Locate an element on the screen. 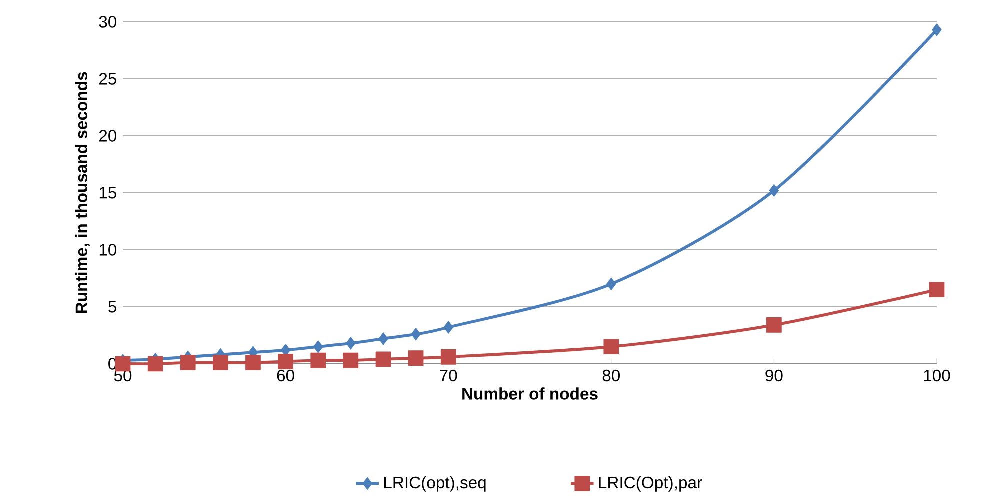  y-tick-label: 5 is located at coordinates (112, 307).